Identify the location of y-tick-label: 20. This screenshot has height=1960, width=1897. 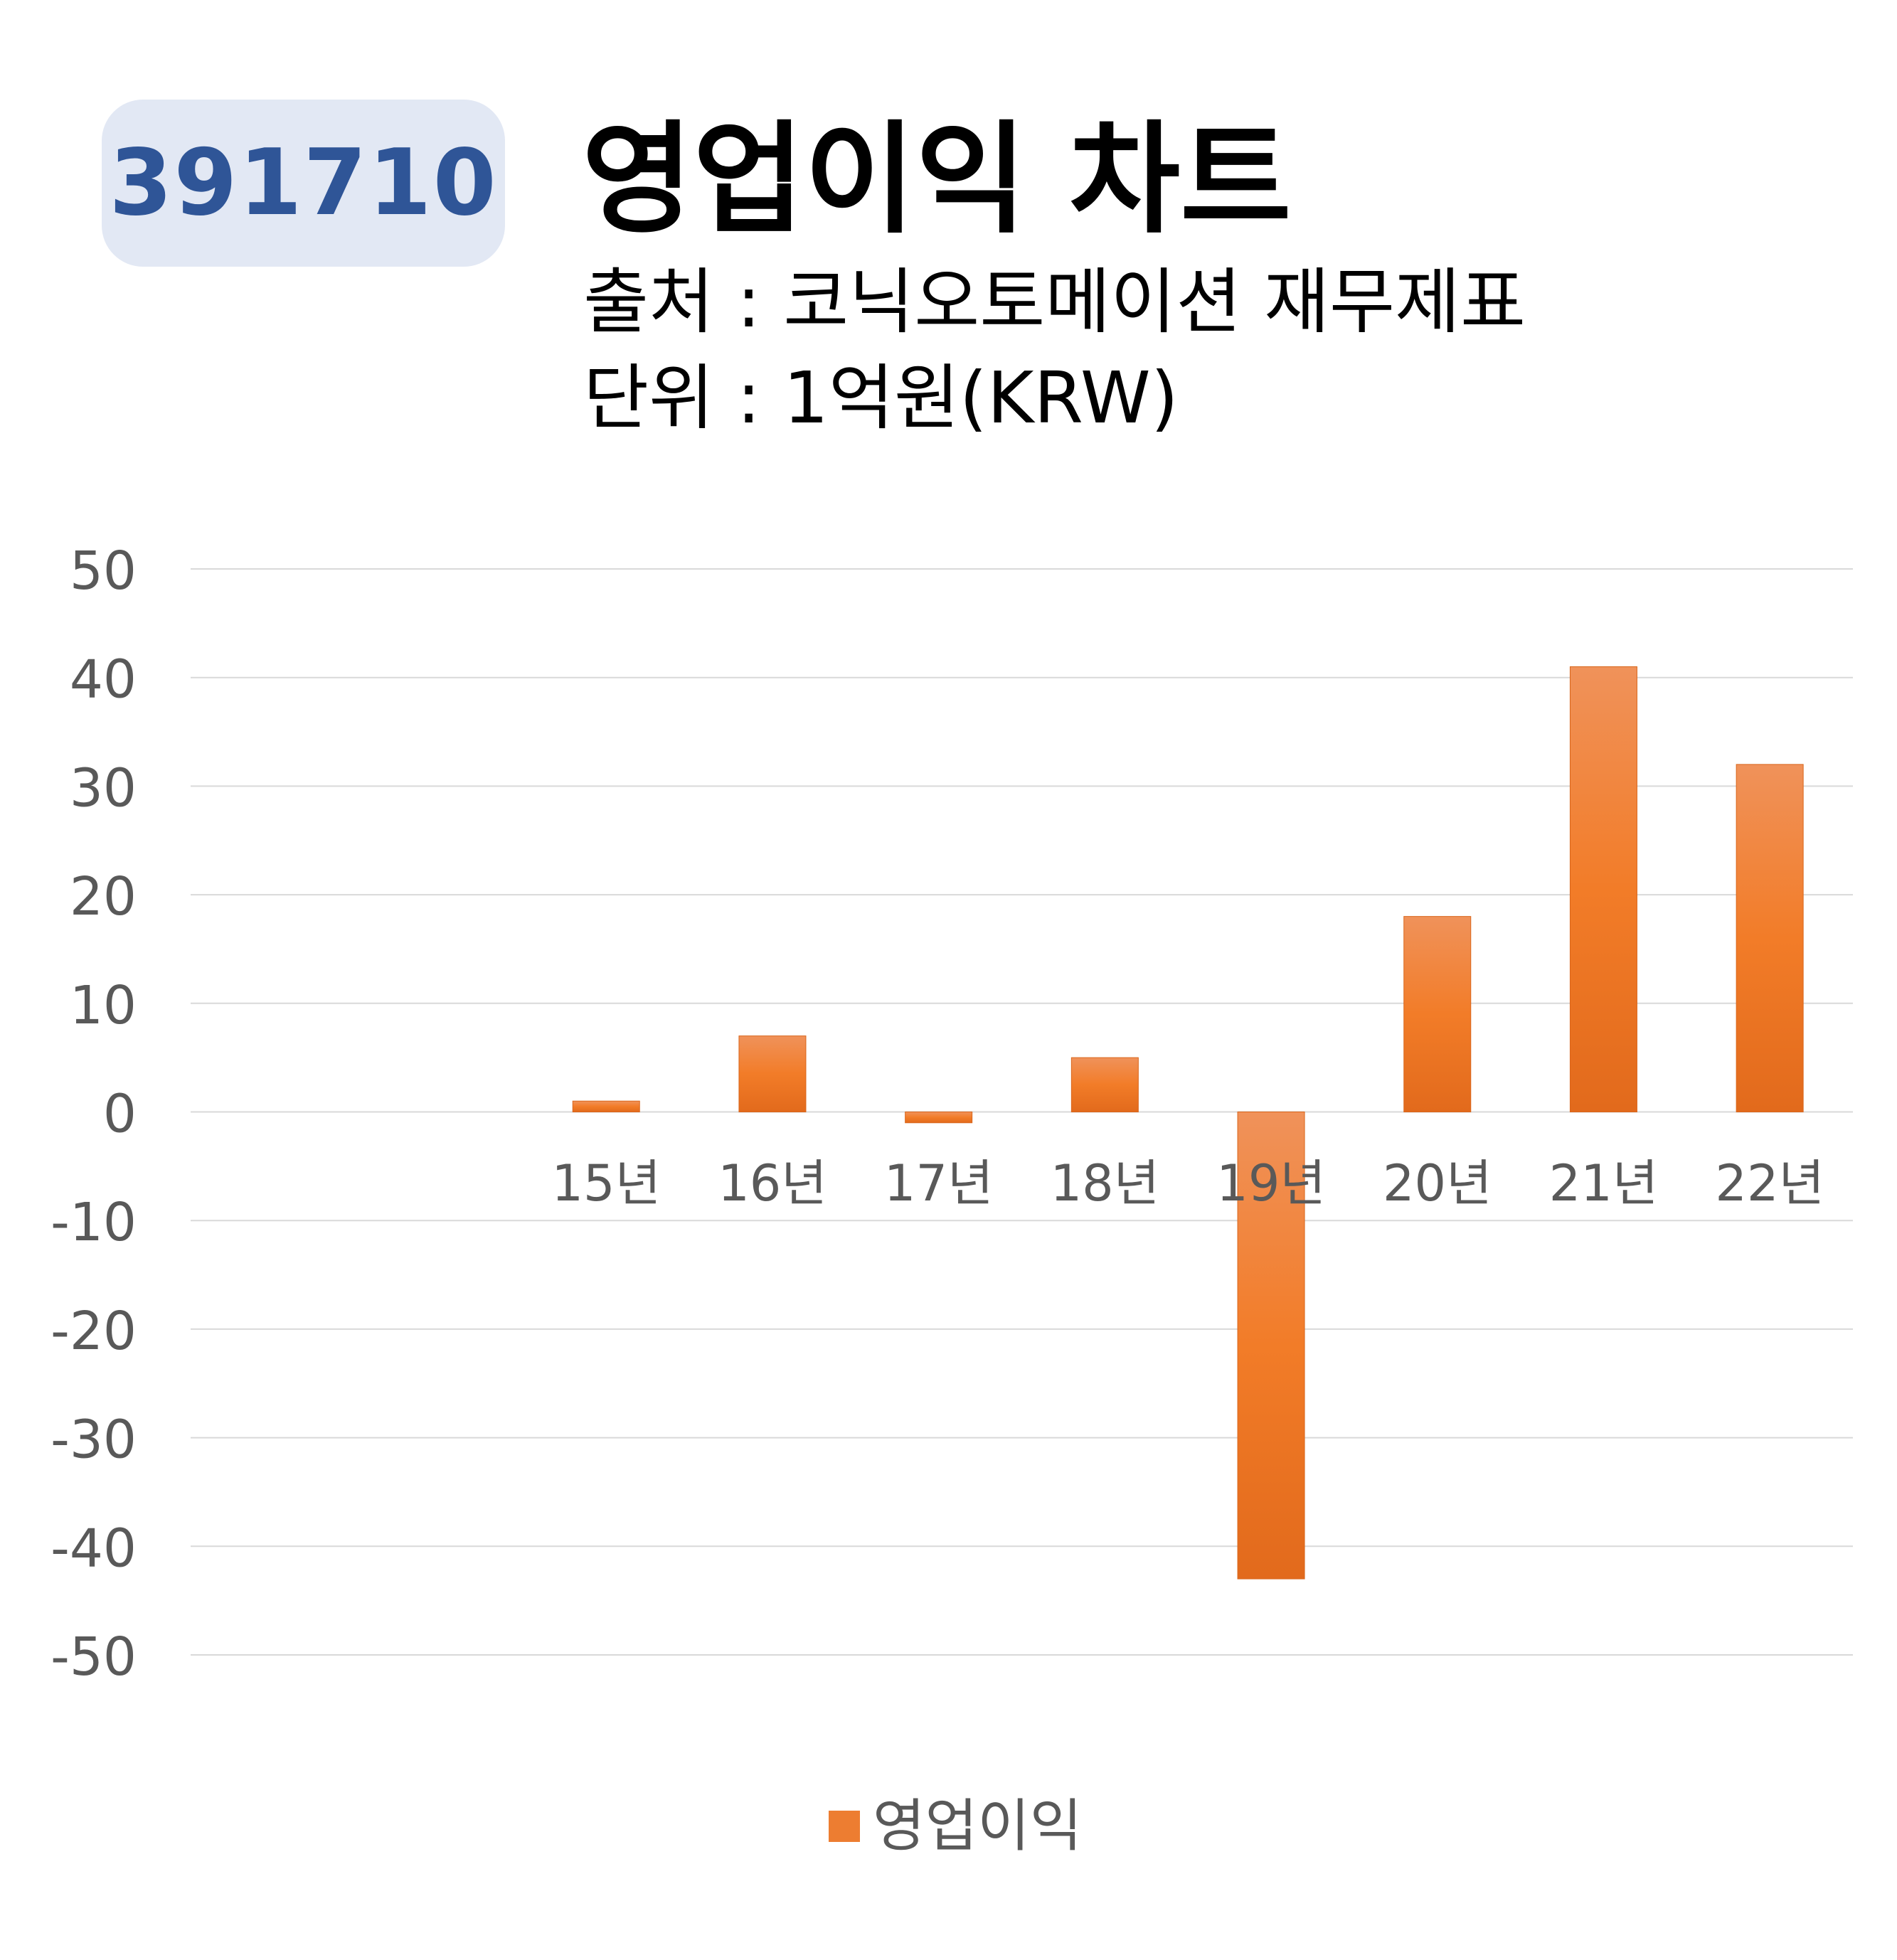
(104, 896).